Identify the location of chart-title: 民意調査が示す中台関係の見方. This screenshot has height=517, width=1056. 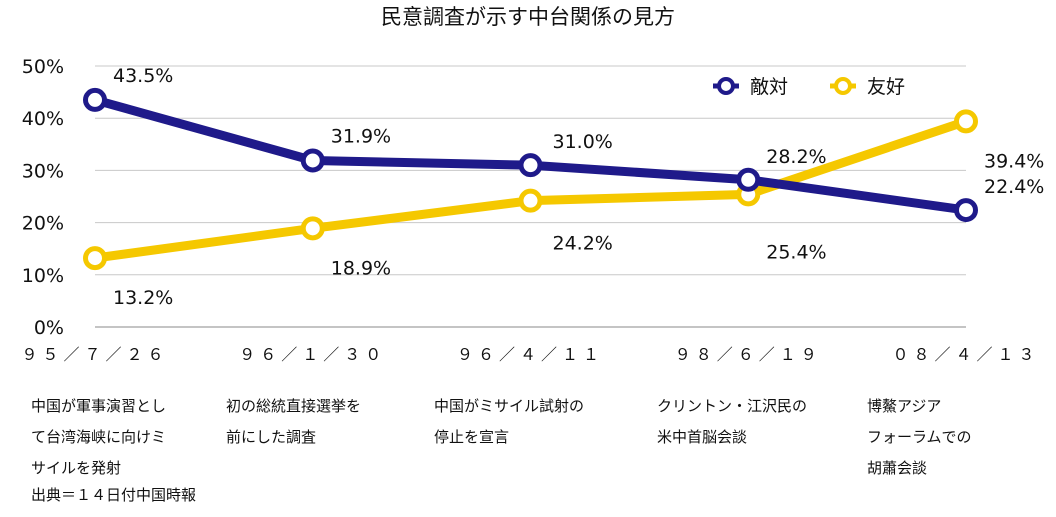
(528, 17).